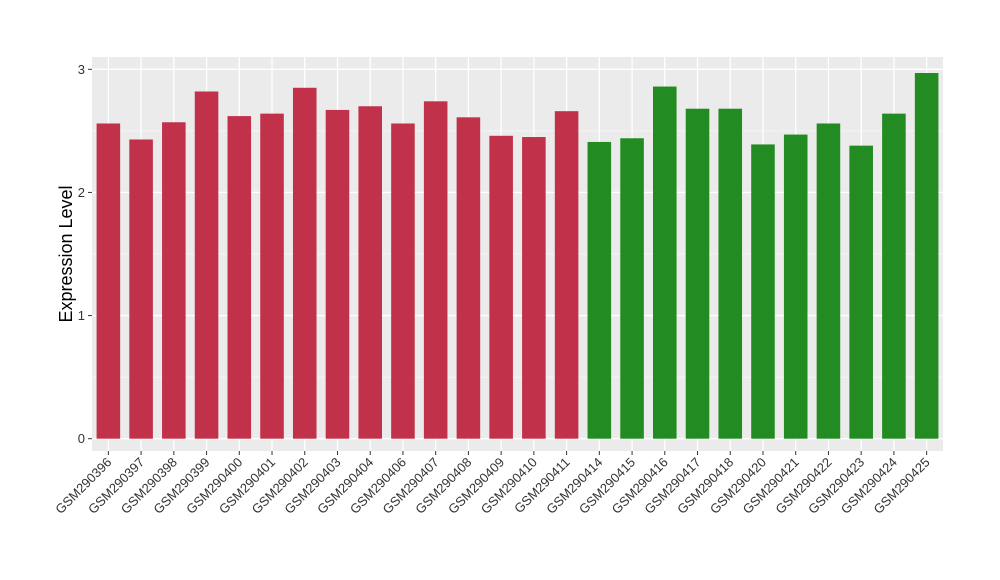 The height and width of the screenshot is (580, 1000). What do you see at coordinates (501, 287) in the screenshot?
I see `bar-GSM290409` at bounding box center [501, 287].